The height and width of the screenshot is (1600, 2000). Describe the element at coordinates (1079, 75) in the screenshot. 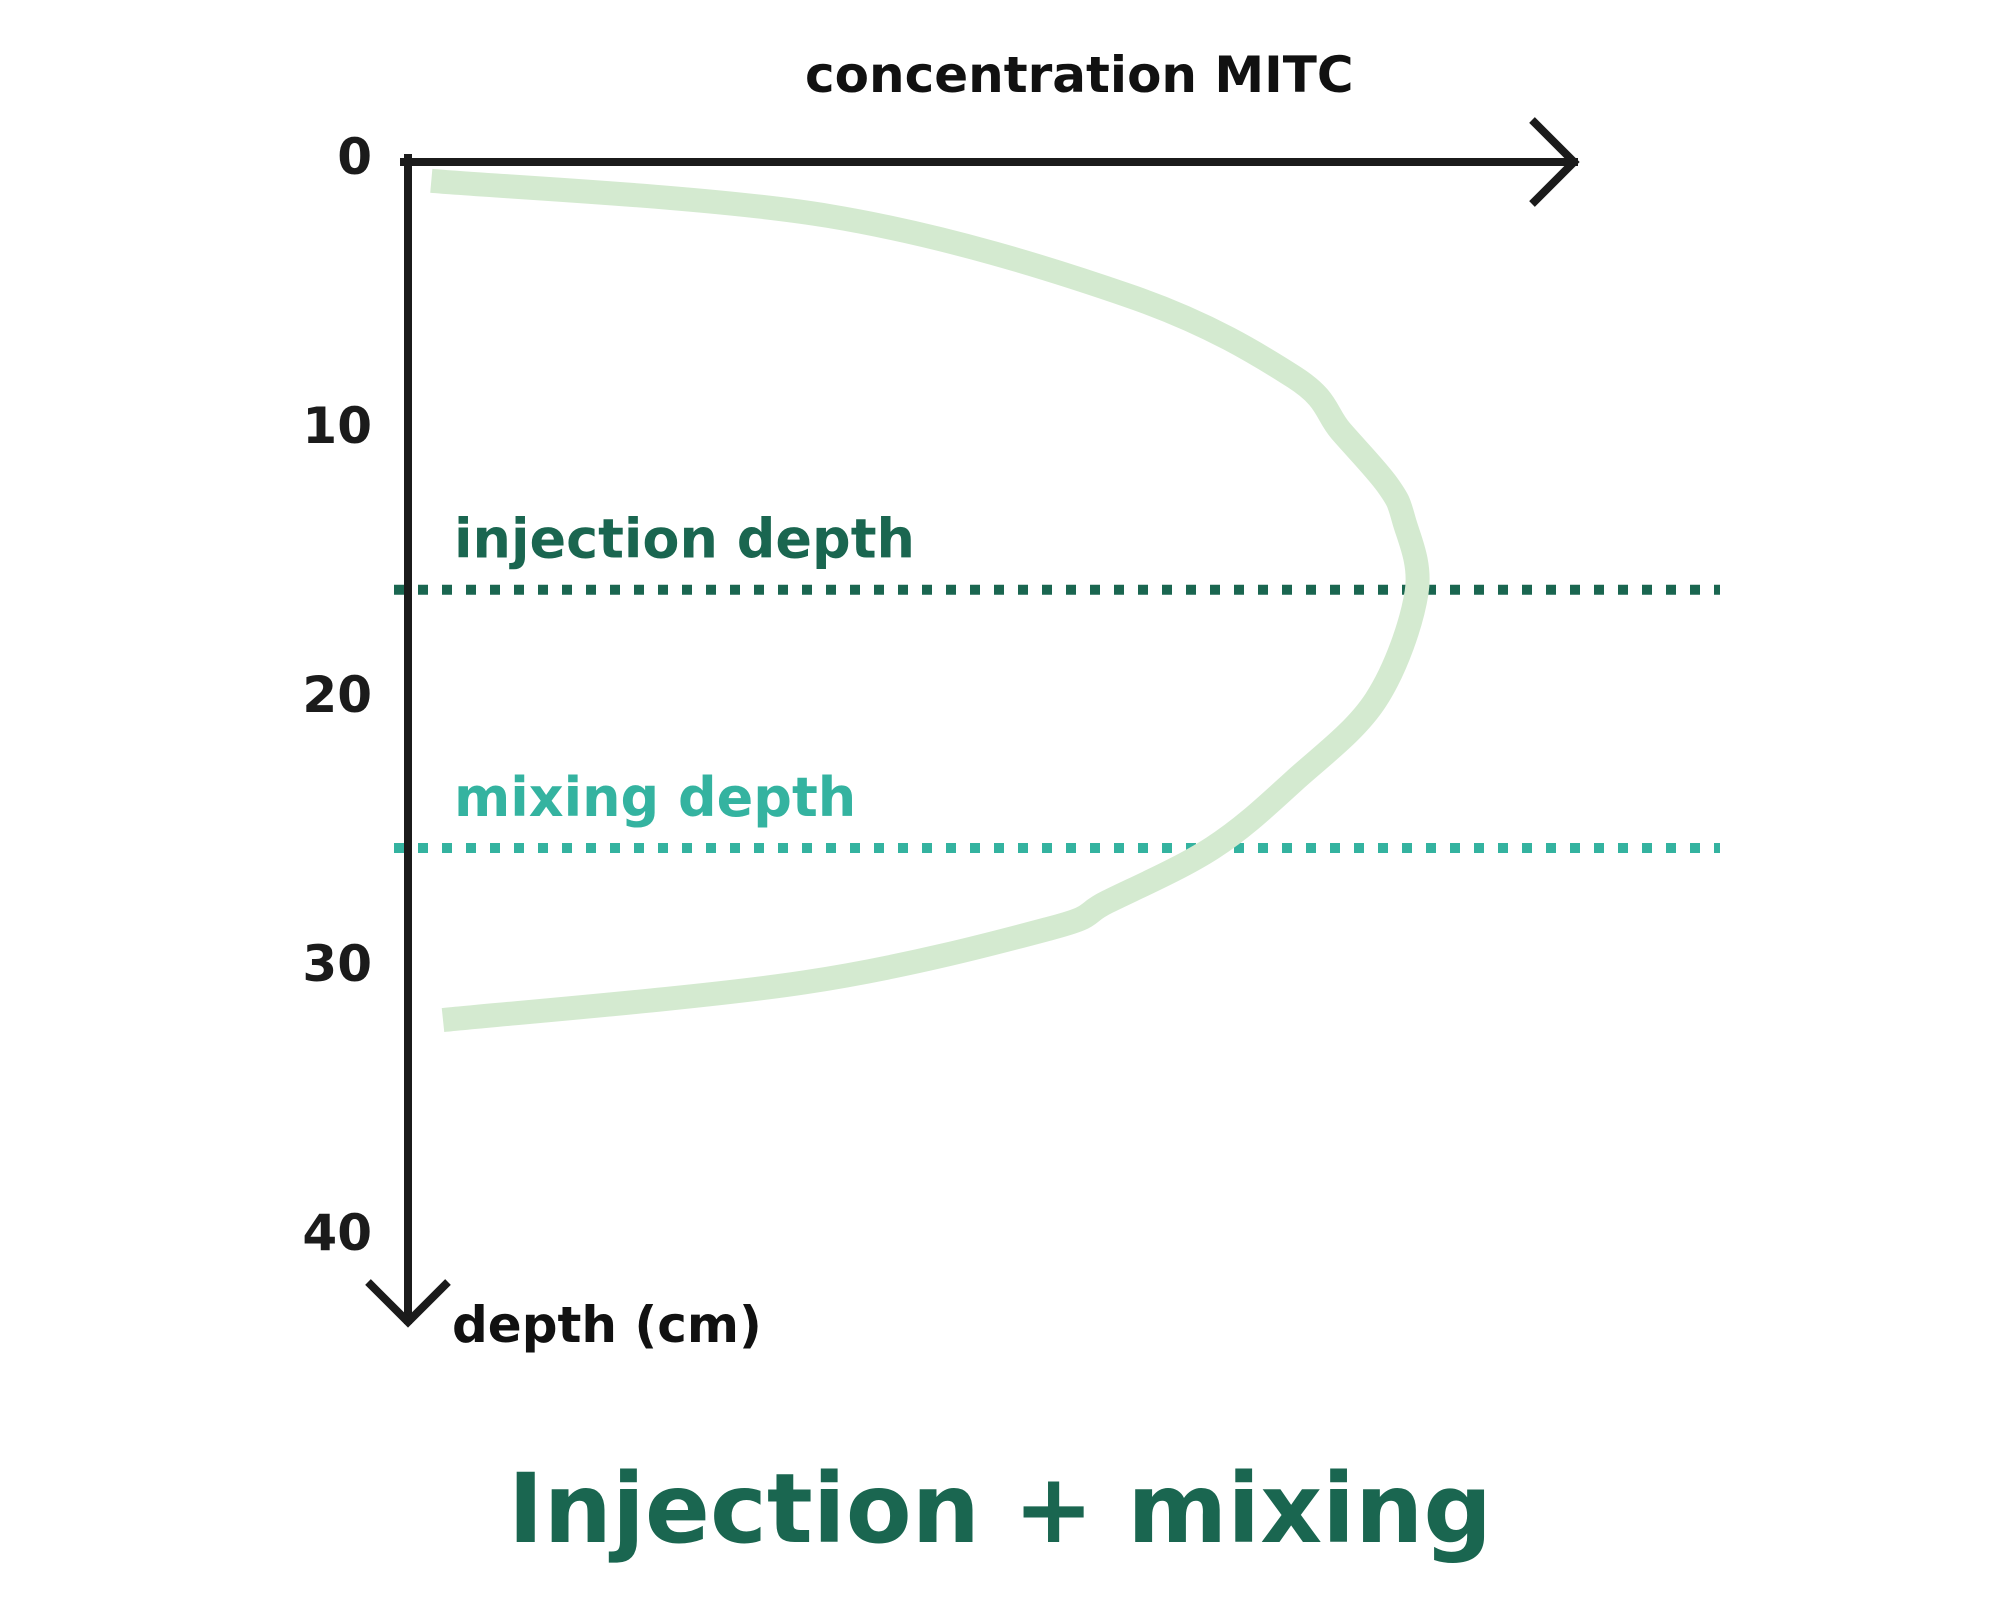

I see `x-axis-label: concentration MITC` at that location.